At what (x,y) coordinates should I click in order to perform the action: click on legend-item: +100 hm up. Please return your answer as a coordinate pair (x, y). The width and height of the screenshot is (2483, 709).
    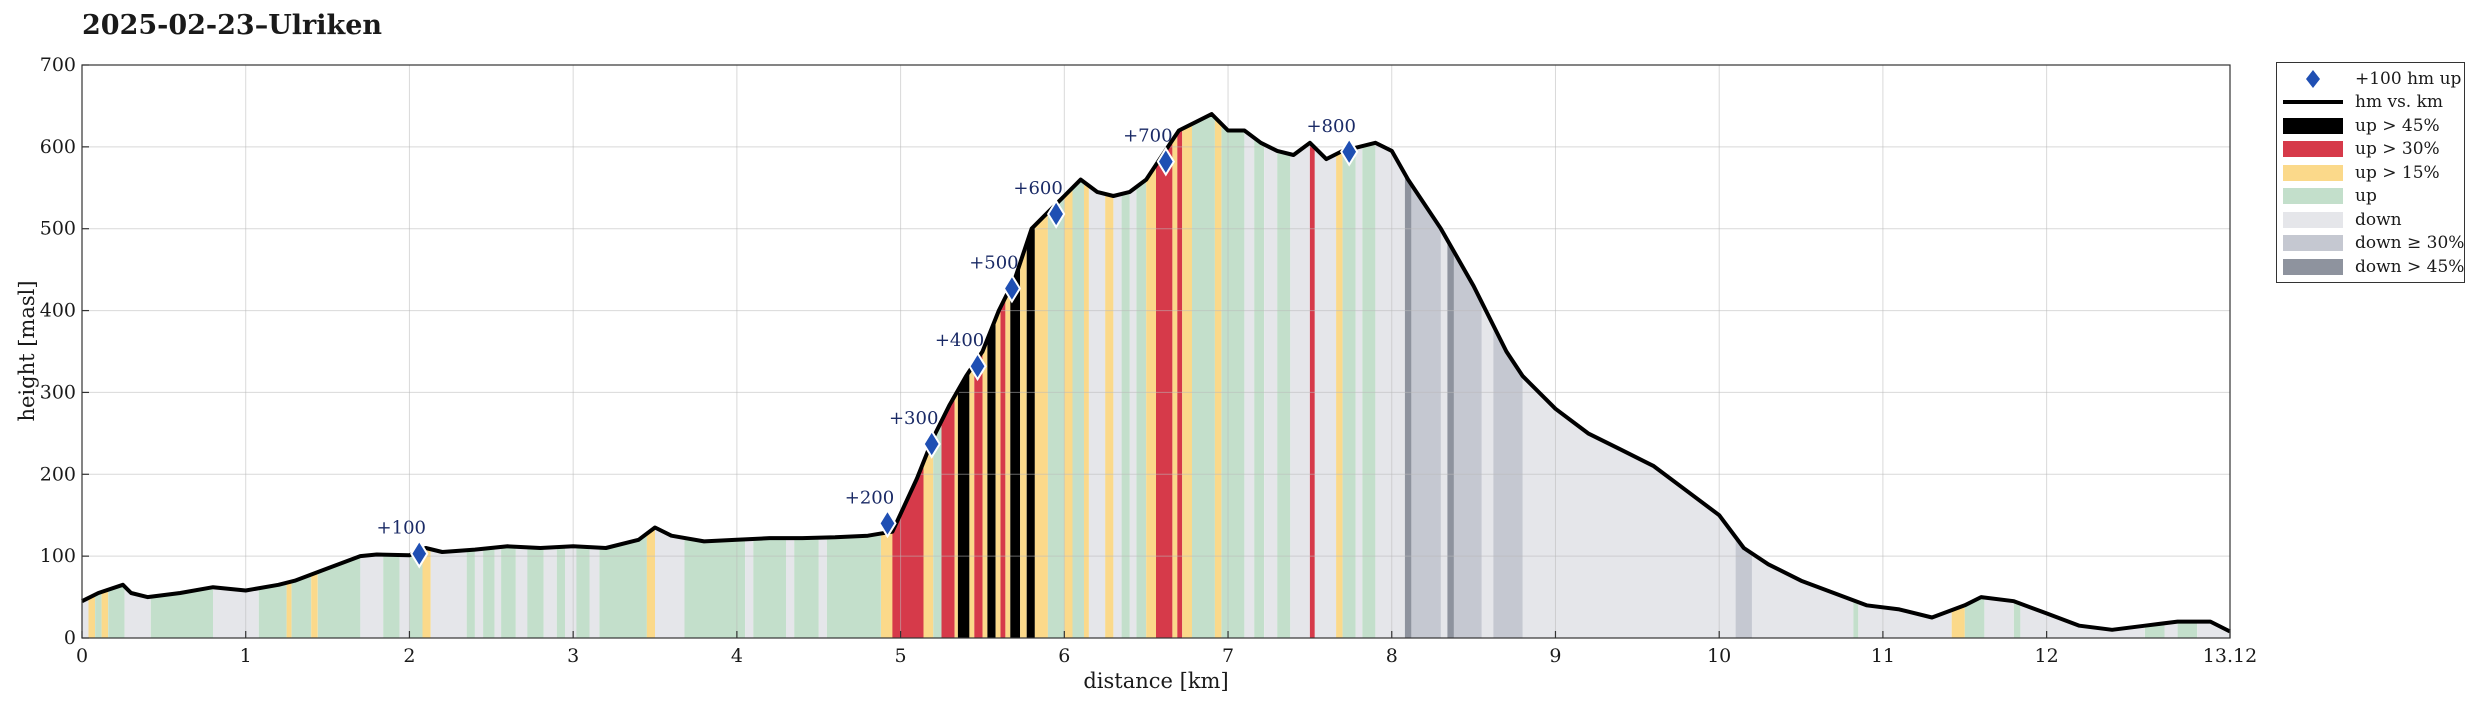
    Looking at the image, I should click on (2370, 79).